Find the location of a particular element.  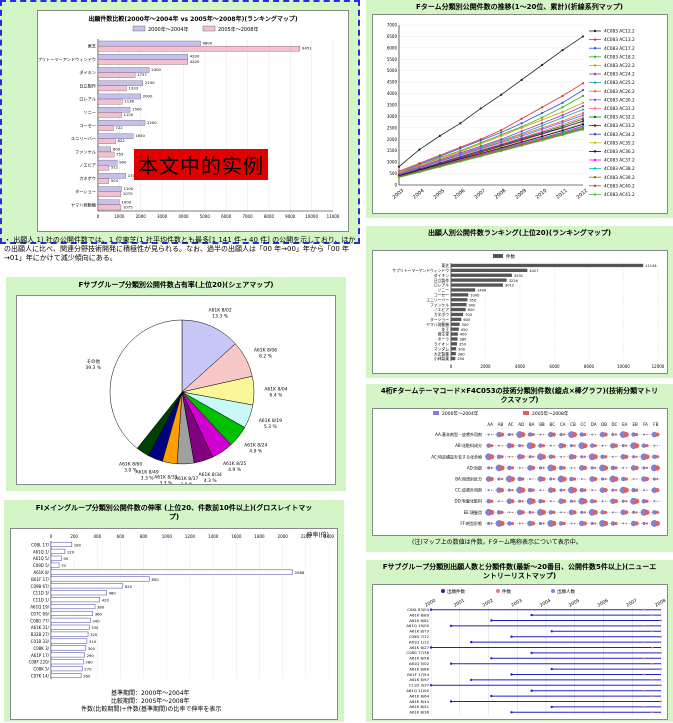

data-label: 360 is located at coordinates (99, 613).